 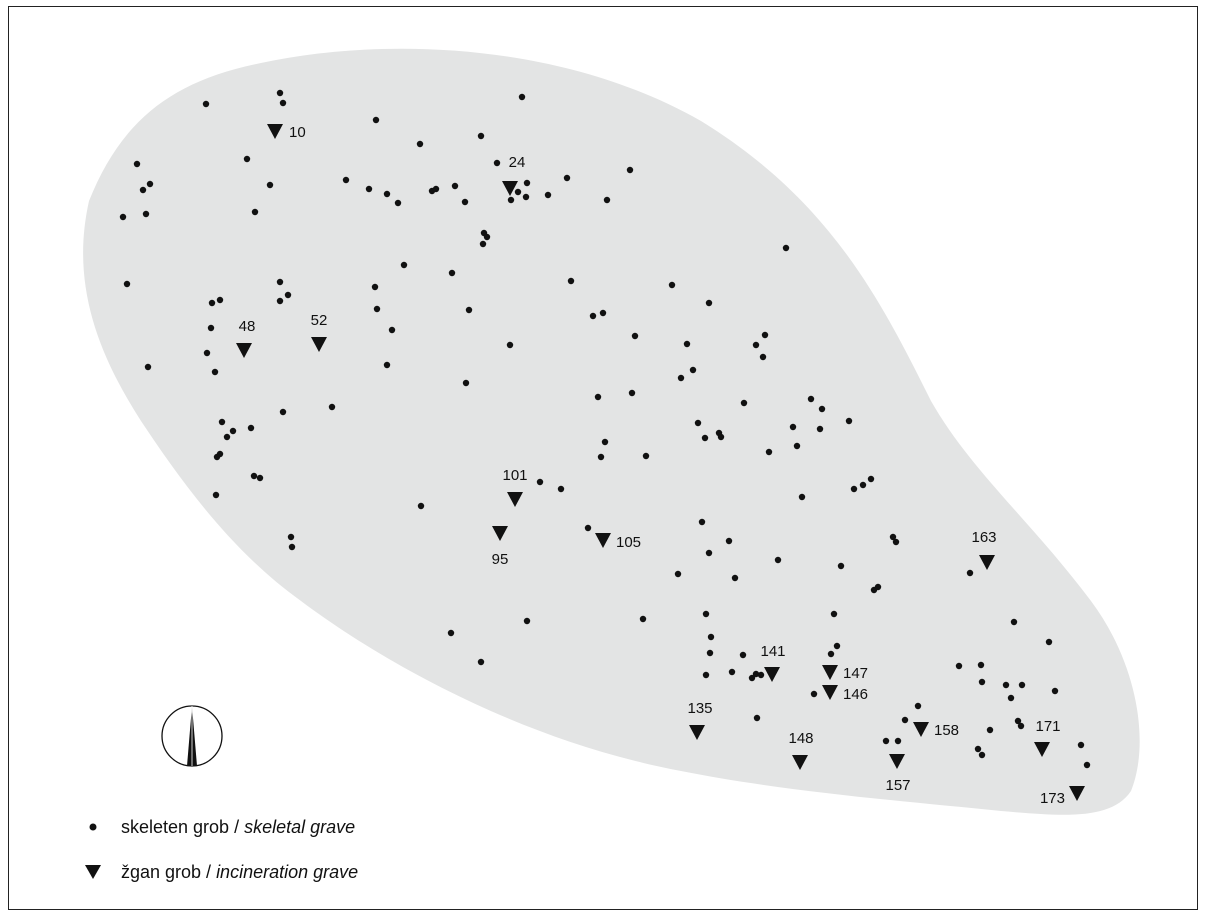 I want to click on incineration-grave-label: 171, so click(x=1047, y=726).